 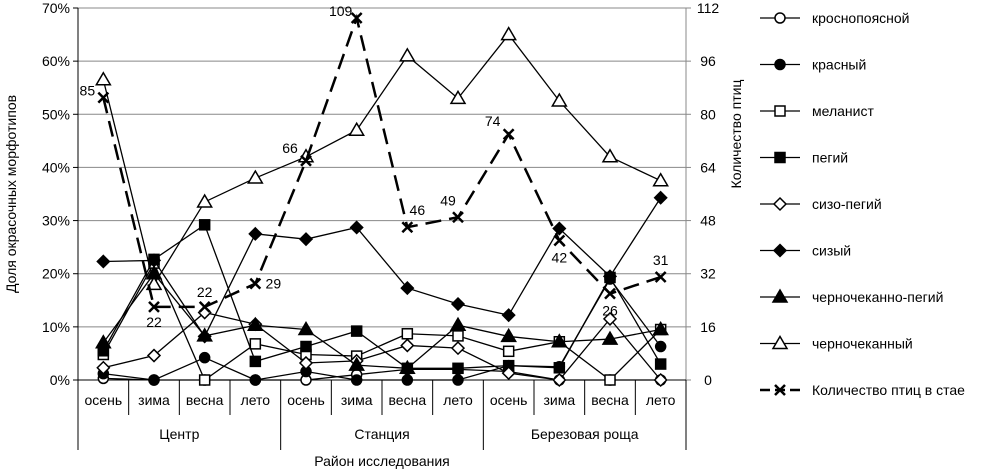 What do you see at coordinates (830, 158) in the screenshot?
I see `legend-label: пегий` at bounding box center [830, 158].